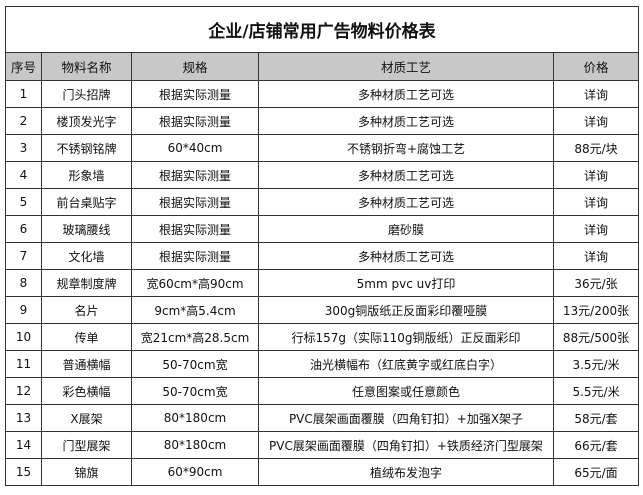 The width and height of the screenshot is (643, 495). What do you see at coordinates (406, 148) in the screenshot?
I see `cell-material: 不锈钢折弯+腐蚀工艺` at bounding box center [406, 148].